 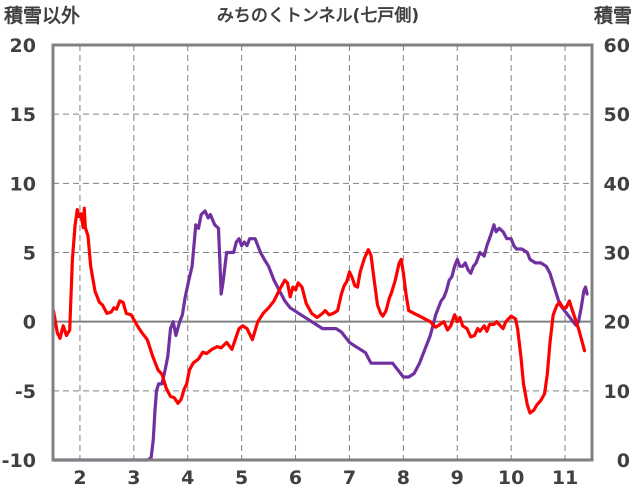 What do you see at coordinates (25, 392) in the screenshot?
I see `left-y-tick-label: -5` at bounding box center [25, 392].